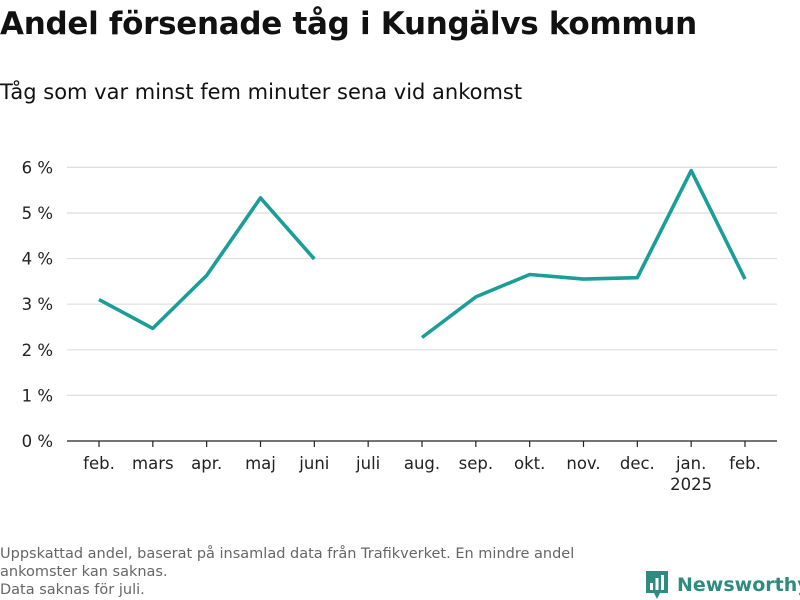 This screenshot has width=800, height=600. What do you see at coordinates (84, 572) in the screenshot?
I see `footnote-line-2: ankomster kan saknas.` at bounding box center [84, 572].